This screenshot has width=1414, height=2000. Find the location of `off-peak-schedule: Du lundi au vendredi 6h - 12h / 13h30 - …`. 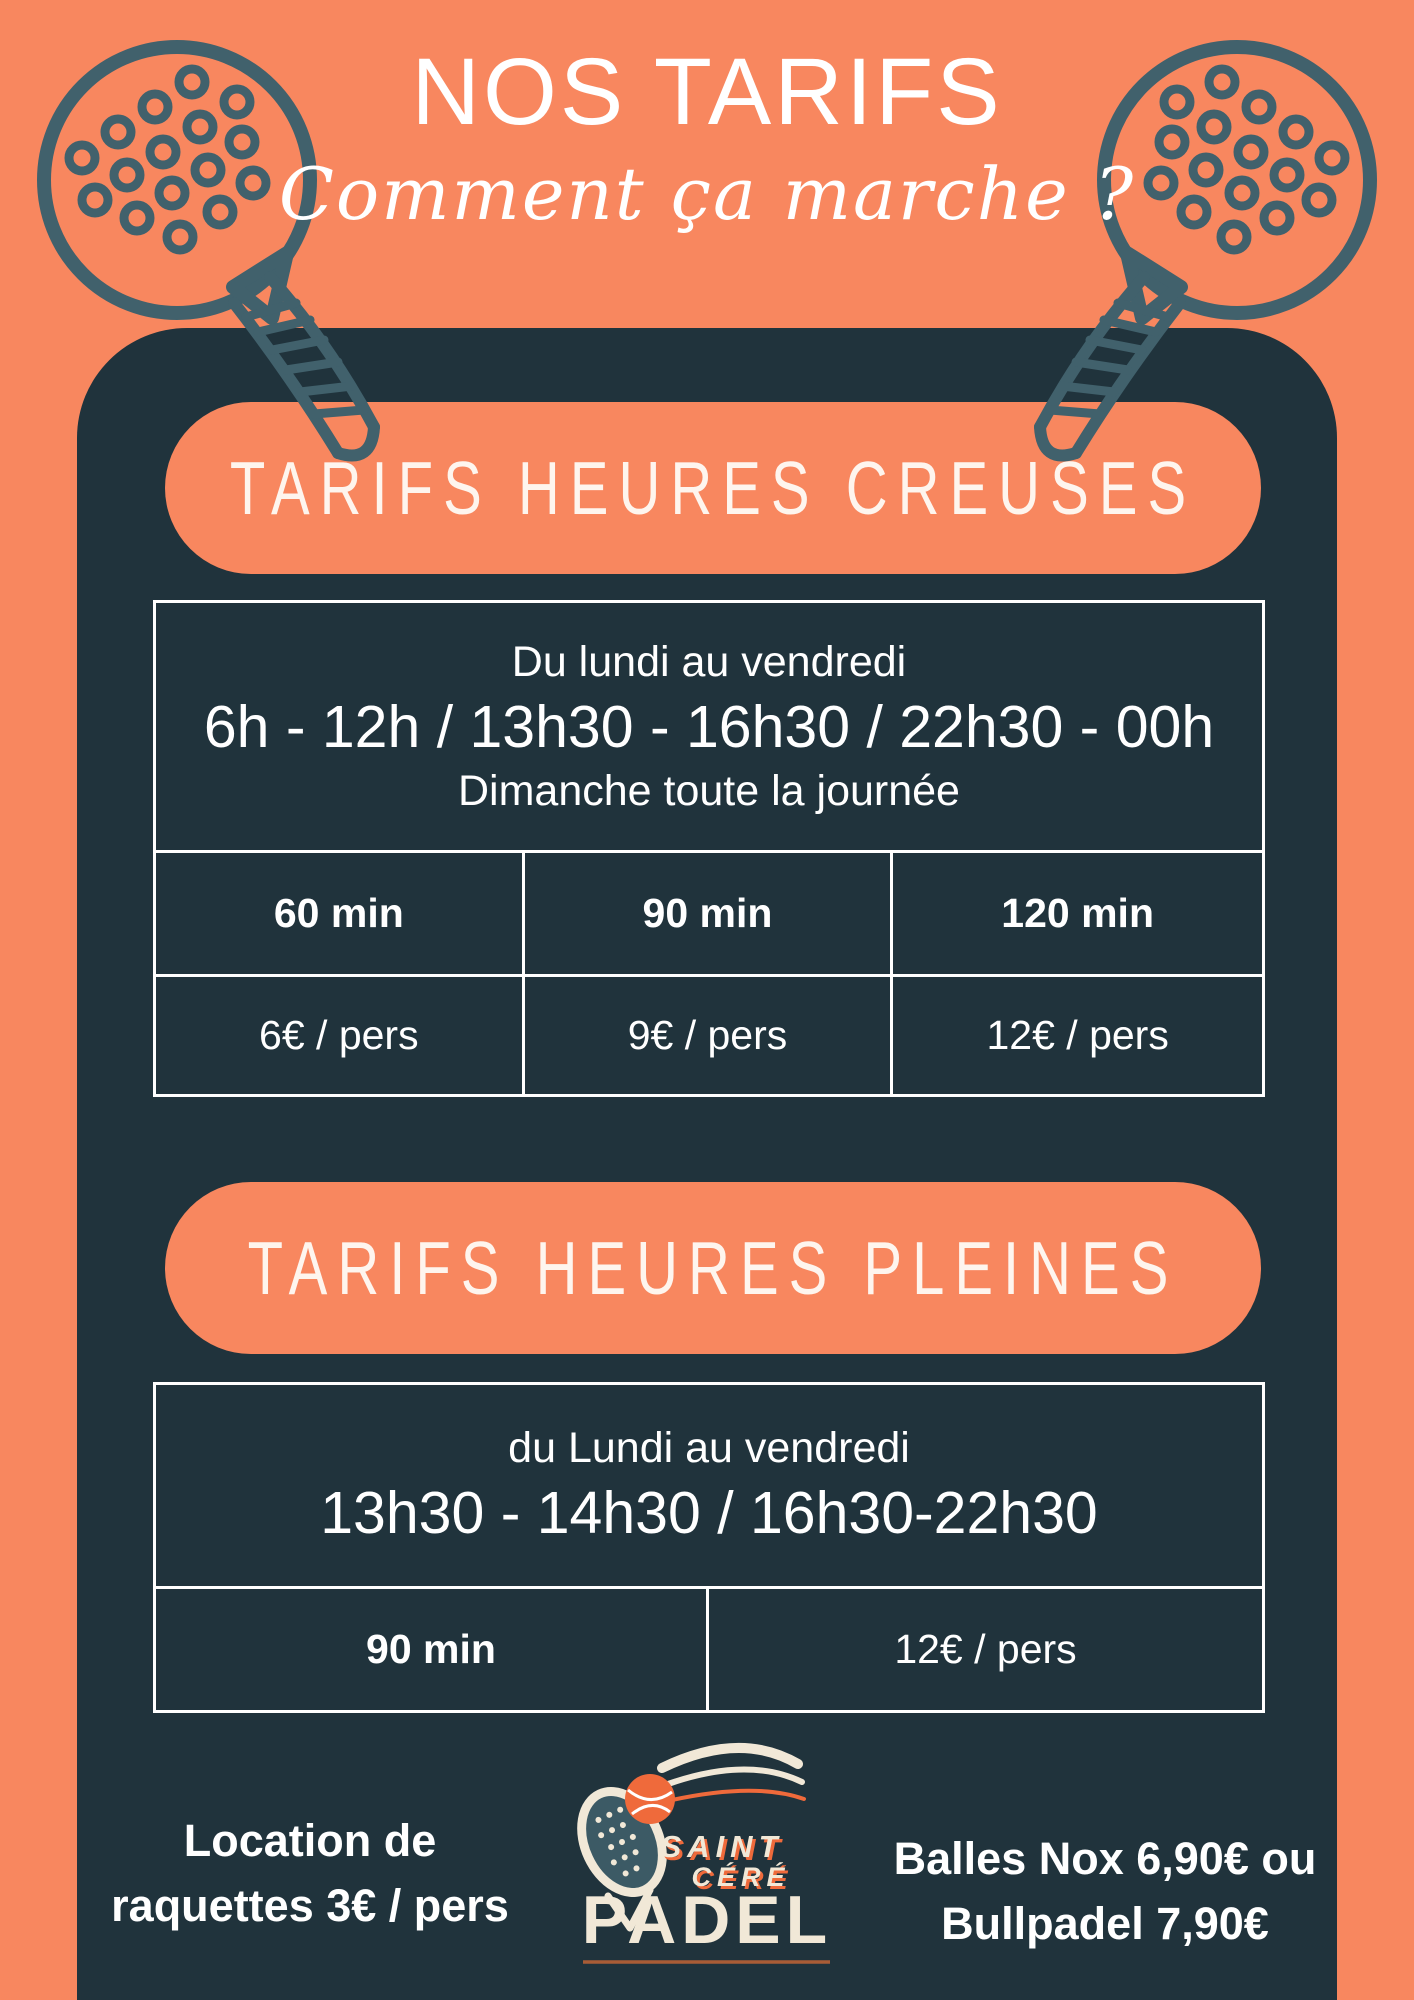

off-peak-schedule: Du lundi au vendredi 6h - 12h / 13h30 - … is located at coordinates (709, 728).